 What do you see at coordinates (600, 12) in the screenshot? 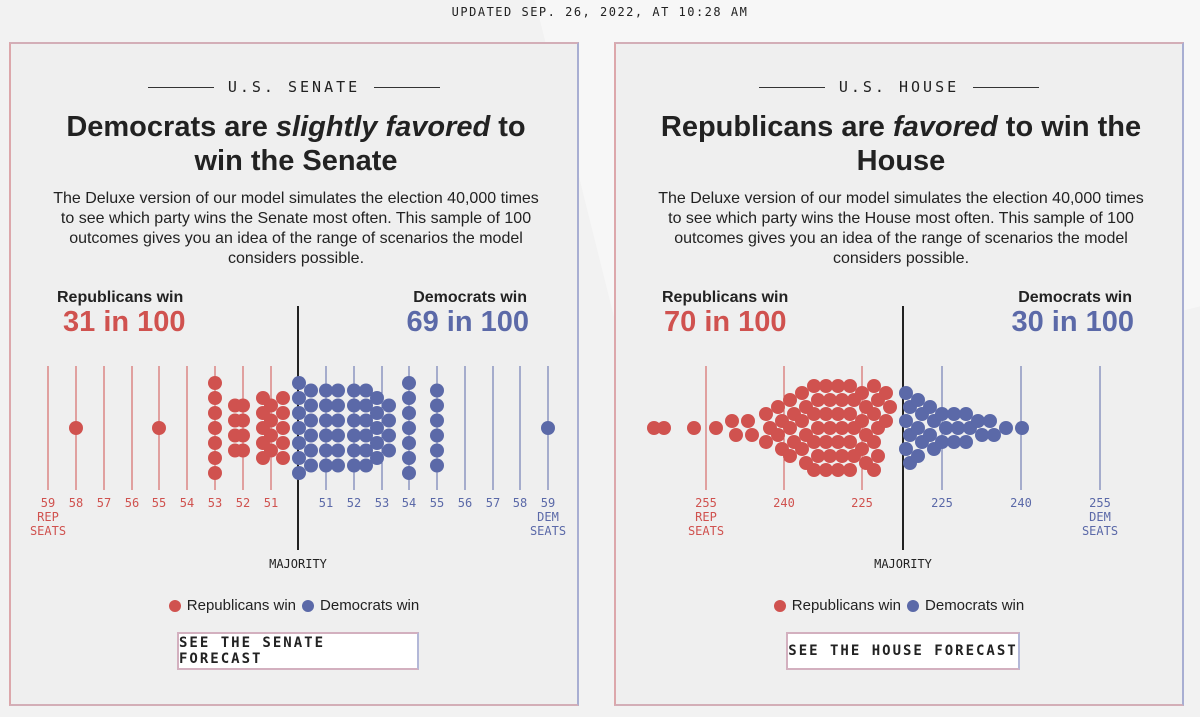
I see `updated-timestamp: UPDATED SEP. 26, 2022, AT 10:28 AM` at bounding box center [600, 12].